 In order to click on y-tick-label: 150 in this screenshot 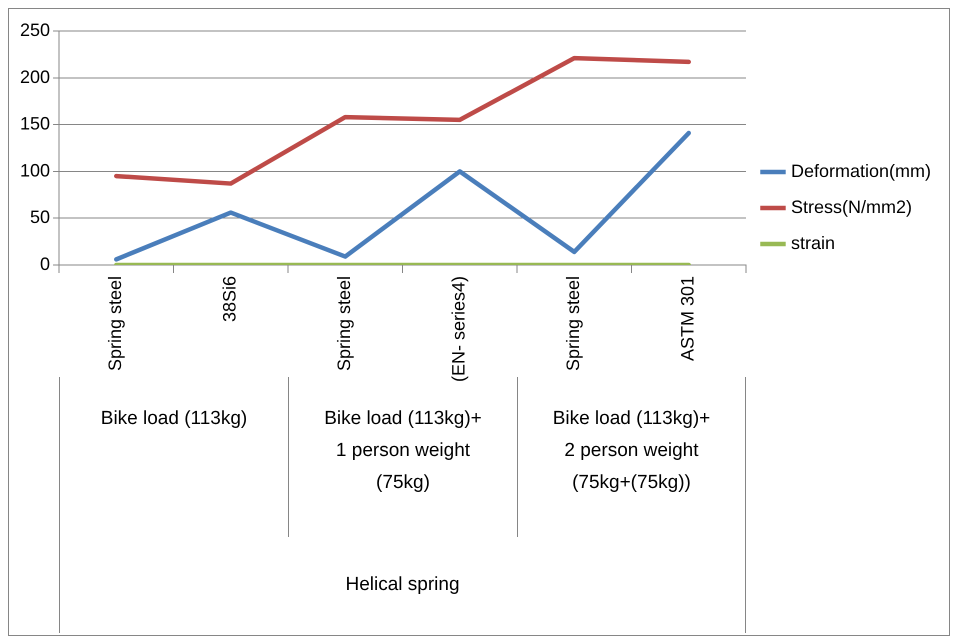, I will do `click(35, 124)`.